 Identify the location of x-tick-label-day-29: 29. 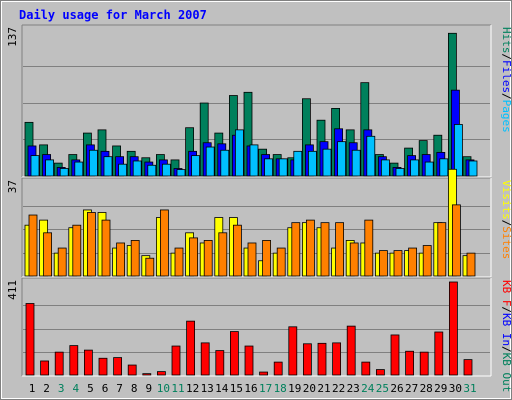
(440, 388).